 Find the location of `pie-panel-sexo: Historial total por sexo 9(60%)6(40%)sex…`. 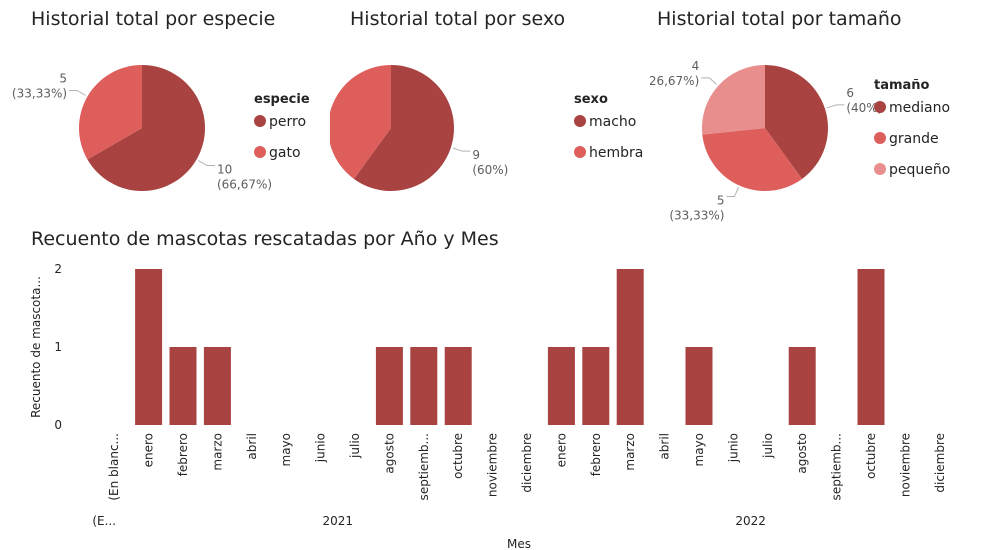

pie-panel-sexo: Historial total por sexo 9(60%)6(40%)sex… is located at coordinates (490, 112).